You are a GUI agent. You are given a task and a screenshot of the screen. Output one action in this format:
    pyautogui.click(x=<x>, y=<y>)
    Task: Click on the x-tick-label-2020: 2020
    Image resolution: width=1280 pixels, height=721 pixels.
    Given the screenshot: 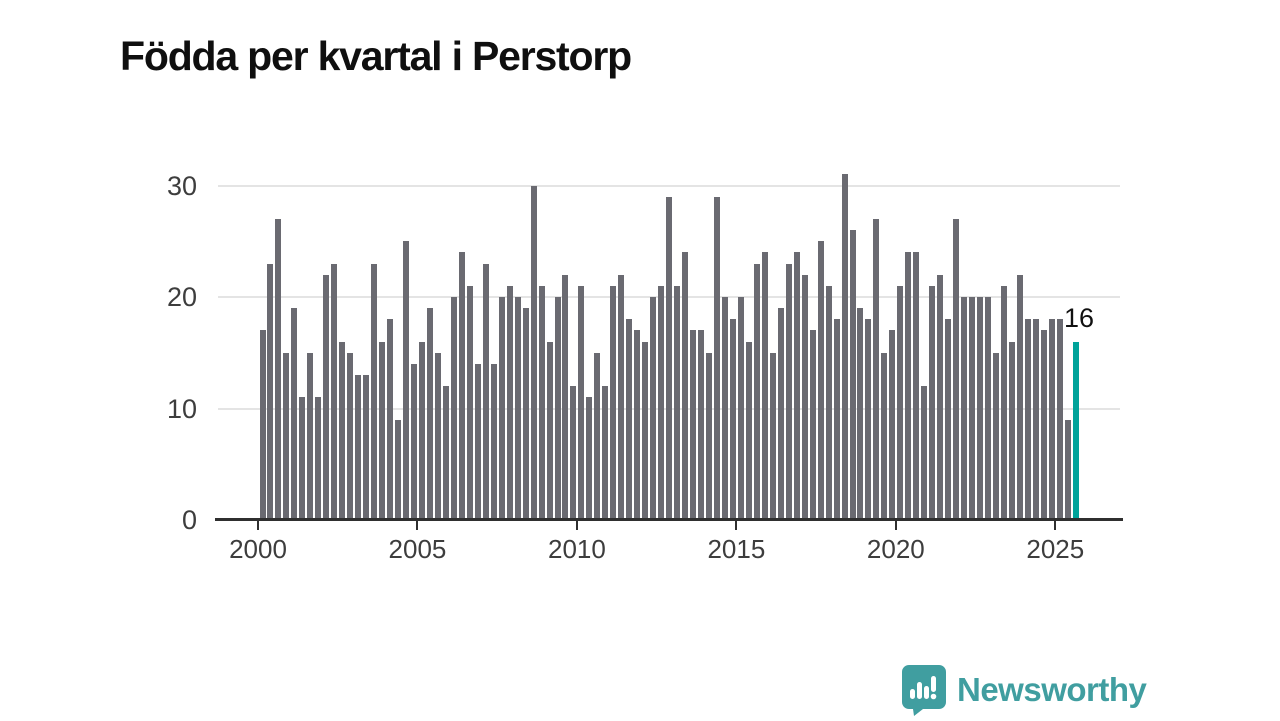 What is the action you would take?
    pyautogui.click(x=895, y=549)
    